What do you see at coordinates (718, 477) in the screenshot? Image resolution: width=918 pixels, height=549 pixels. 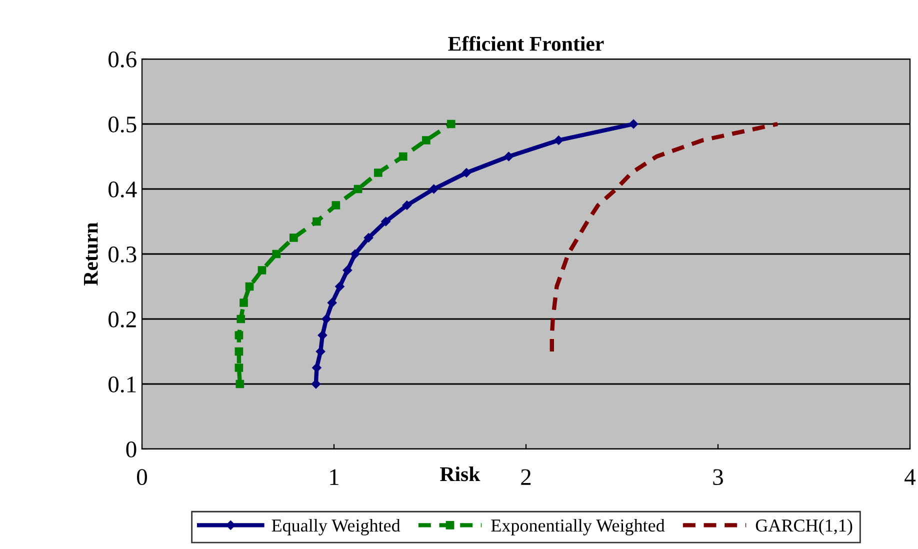 I see `x-tick-label: 3` at bounding box center [718, 477].